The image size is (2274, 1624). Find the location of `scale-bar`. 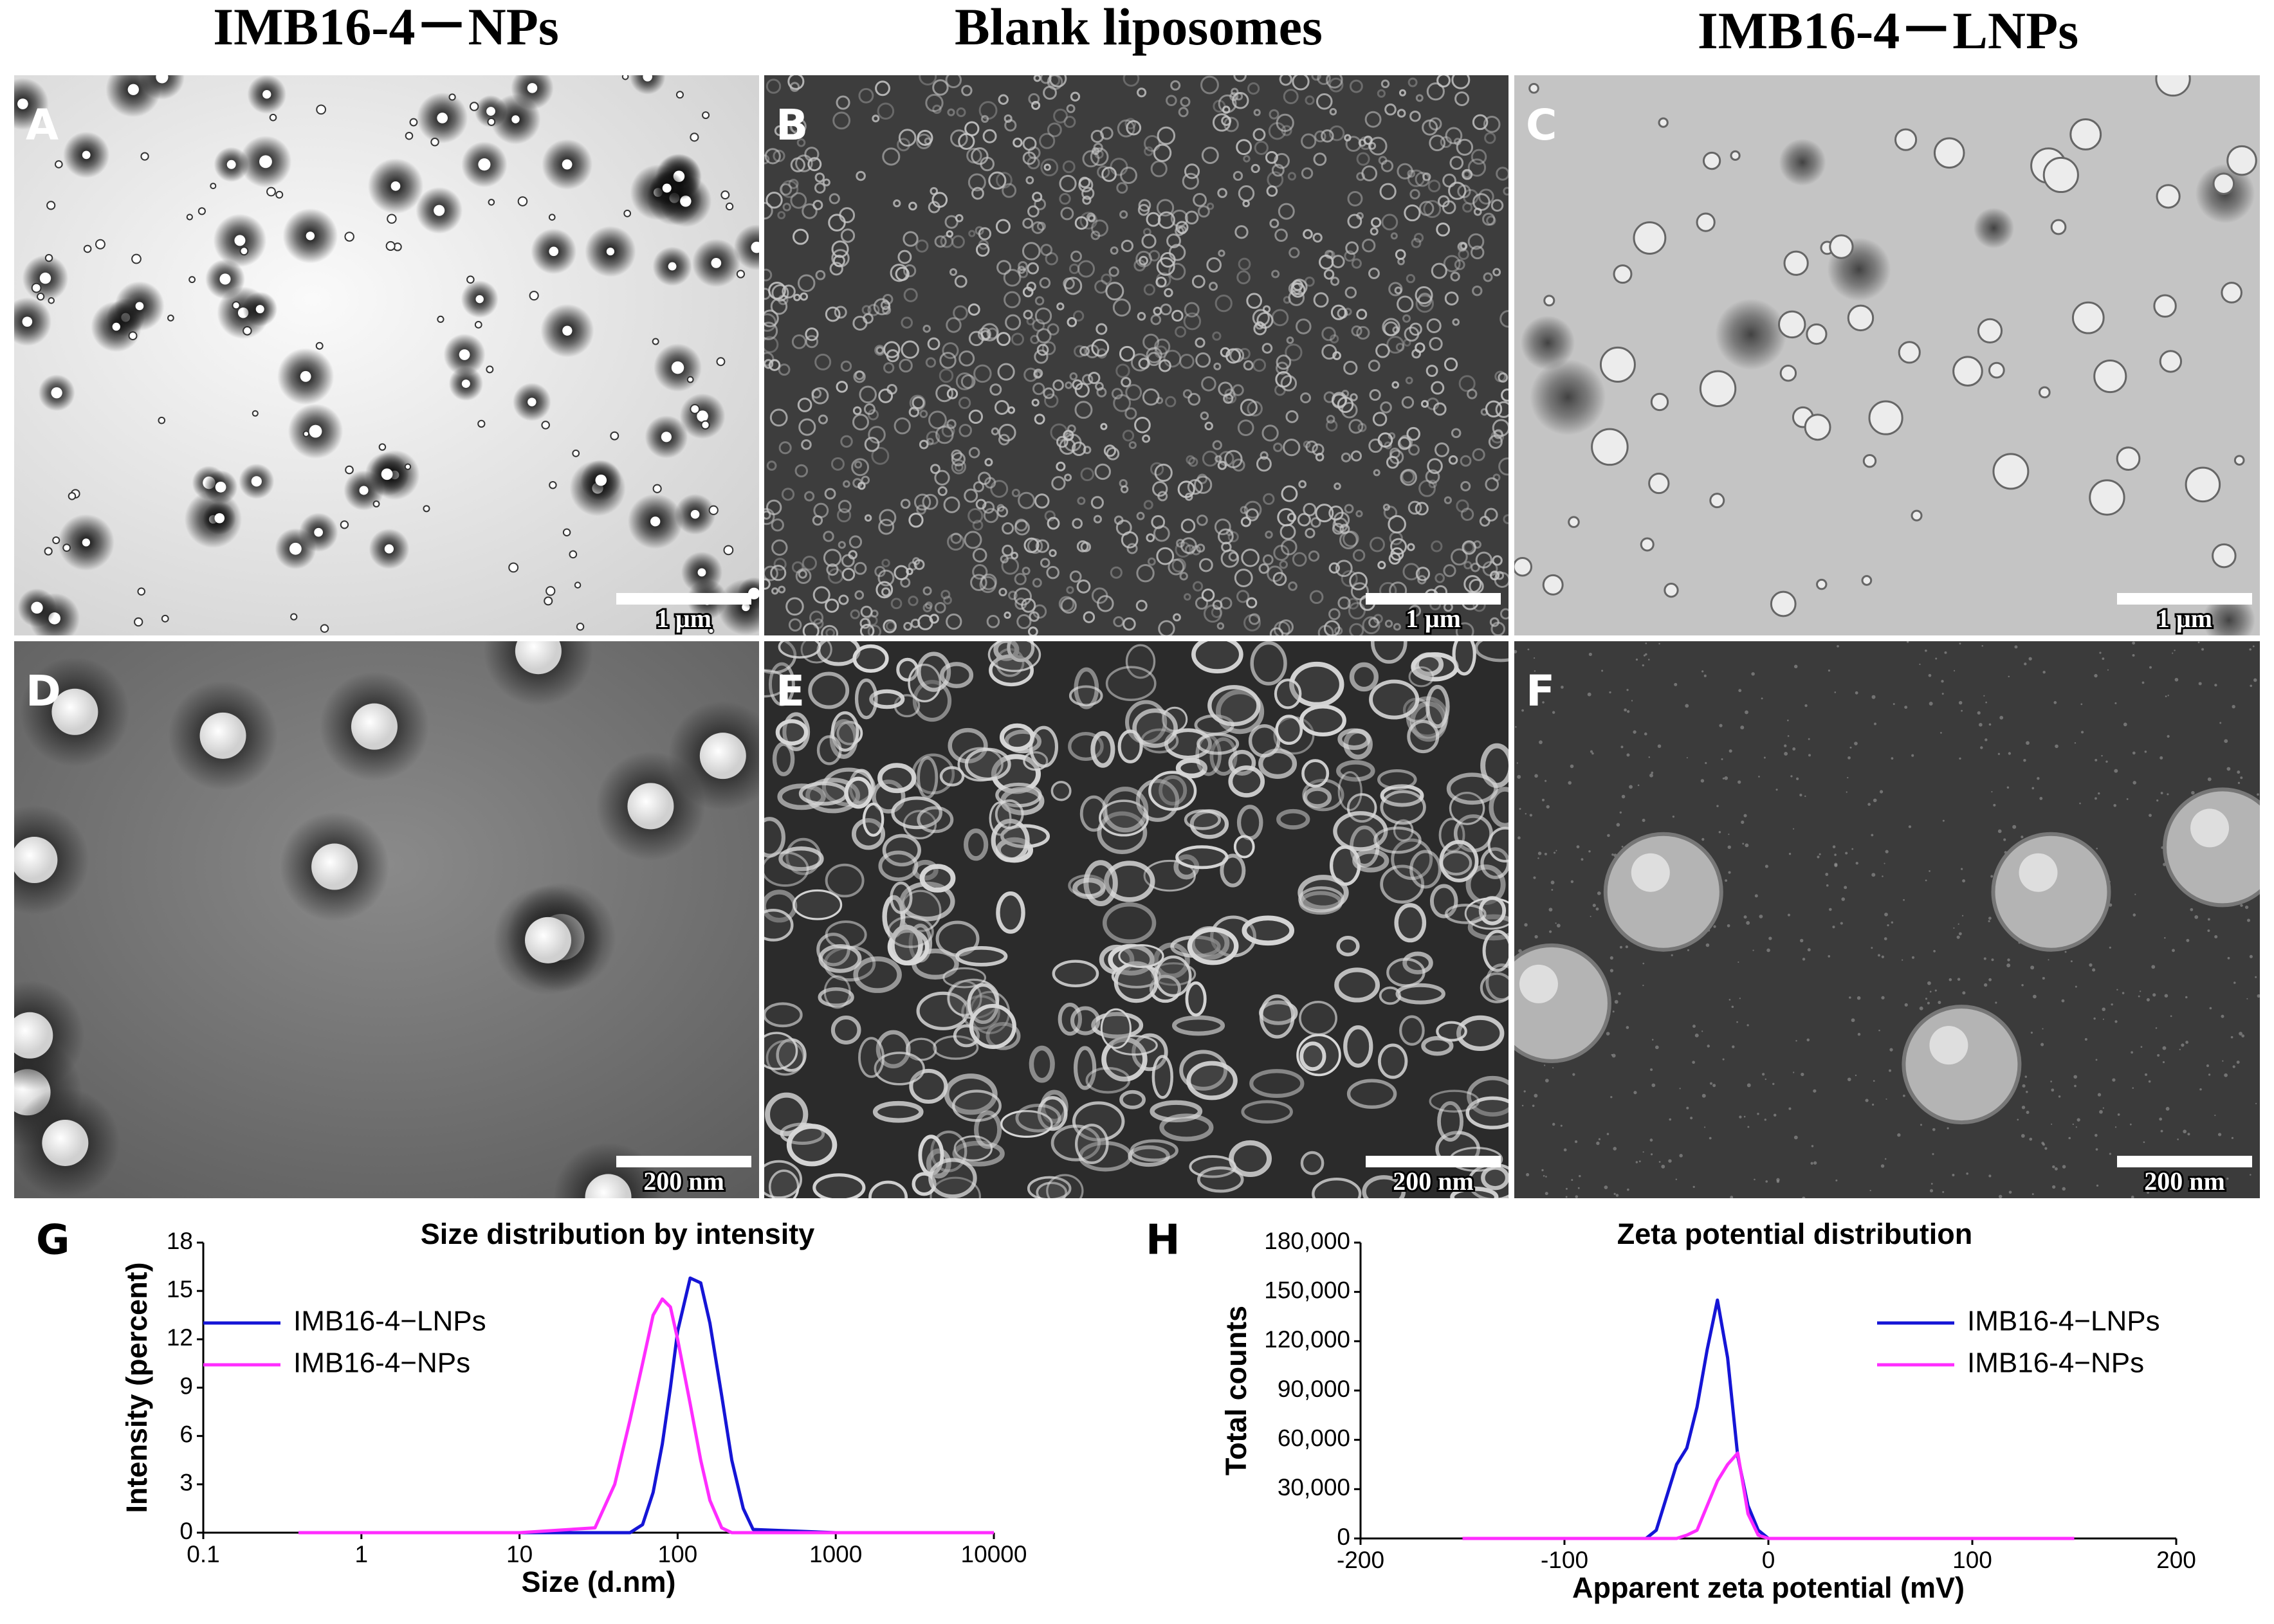

scale-bar is located at coordinates (684, 599).